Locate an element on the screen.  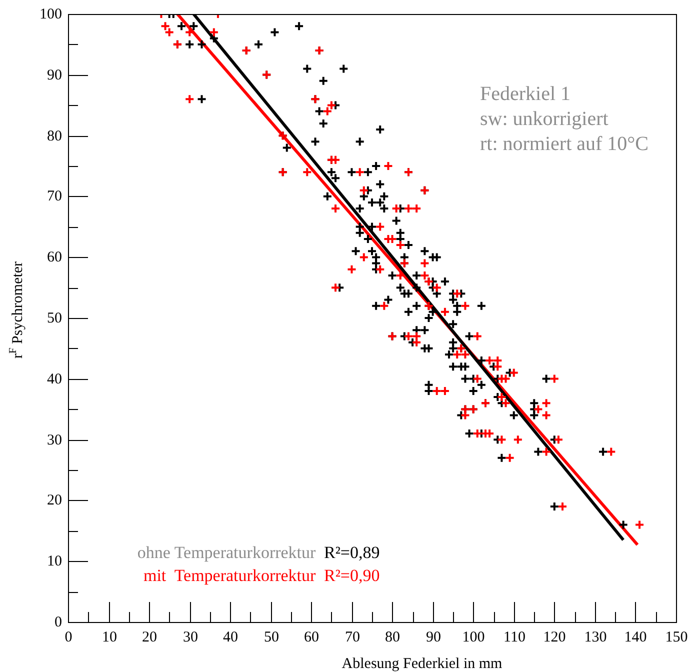
x-tick-label: 150 is located at coordinates (676, 637).